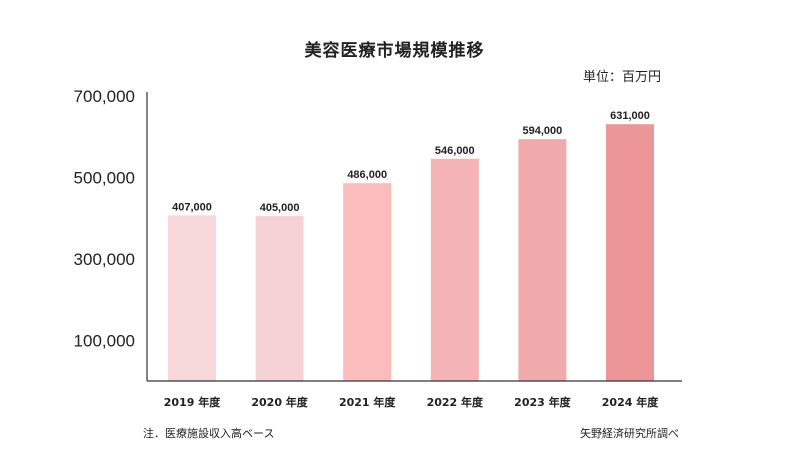 This screenshot has height=463, width=789. What do you see at coordinates (630, 116) in the screenshot?
I see `bar-value-label: 631,000` at bounding box center [630, 116].